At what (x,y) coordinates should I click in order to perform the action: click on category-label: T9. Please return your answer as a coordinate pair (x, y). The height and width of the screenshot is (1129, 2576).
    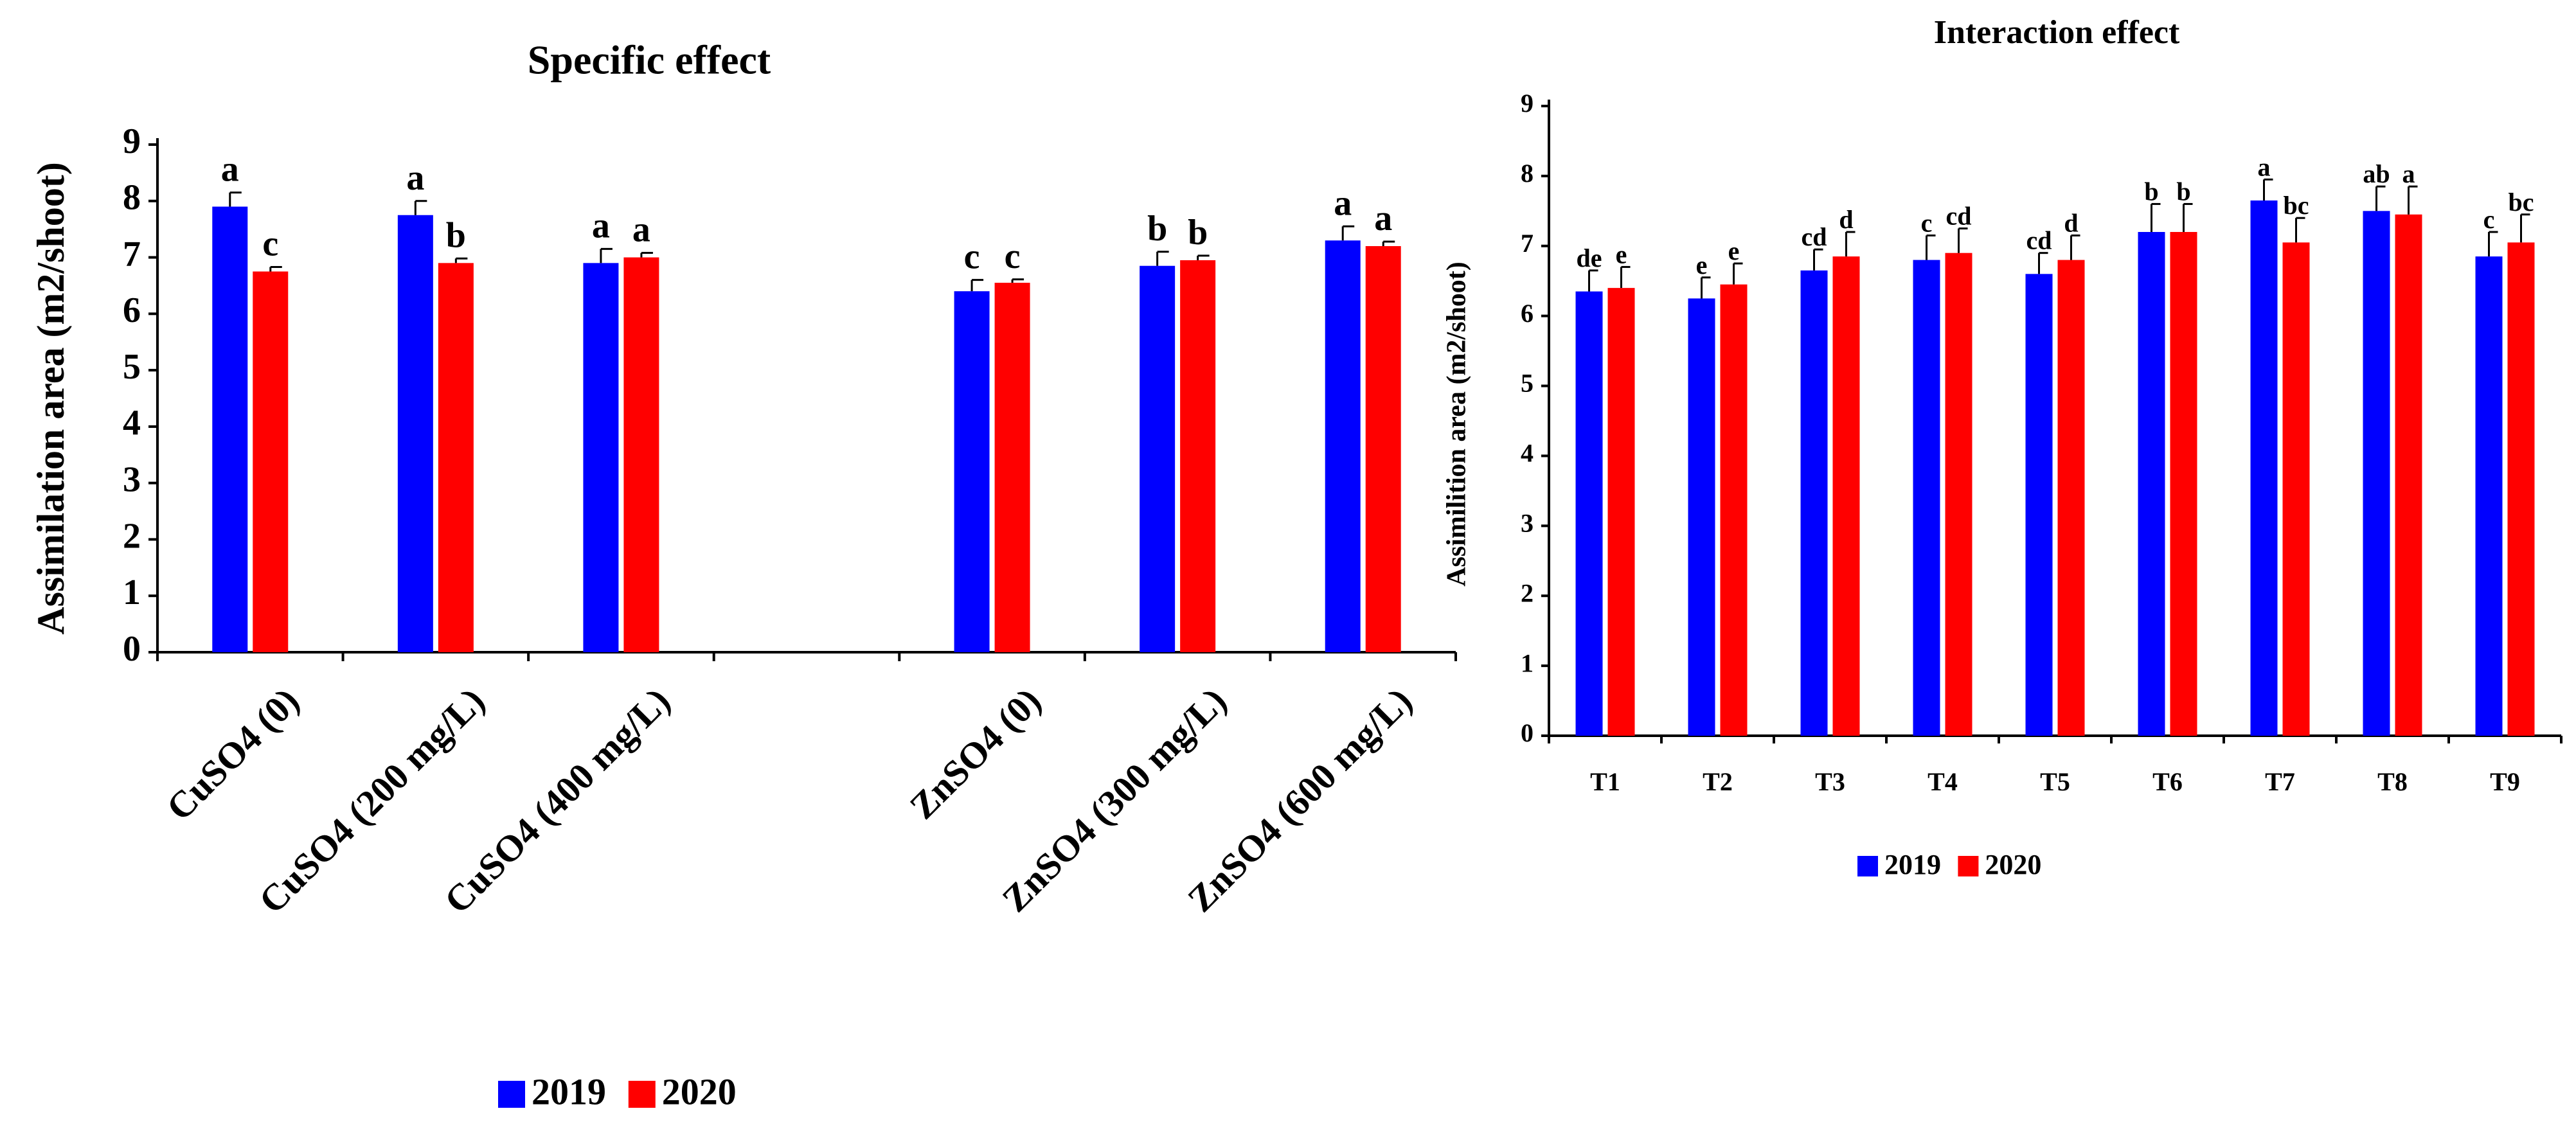
    Looking at the image, I should click on (2505, 781).